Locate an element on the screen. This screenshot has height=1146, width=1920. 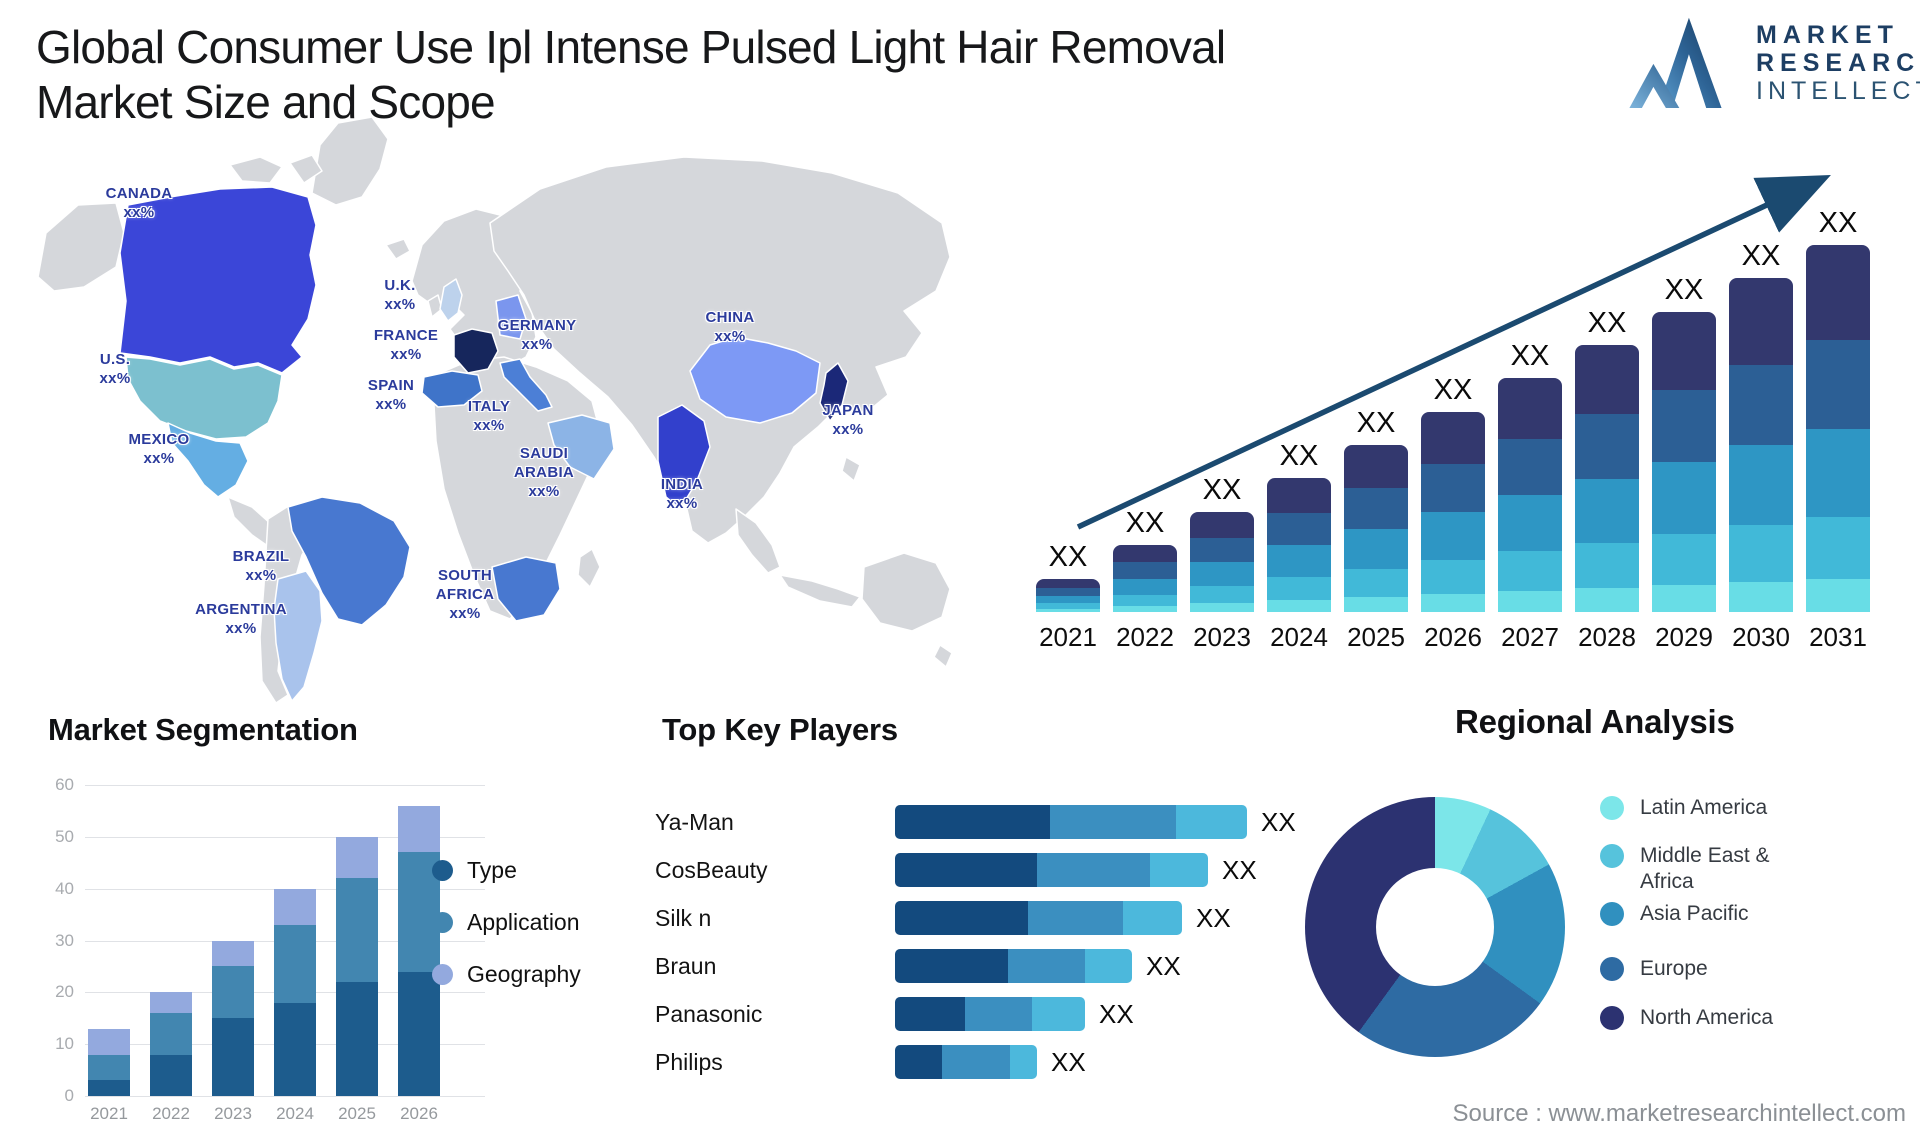
map-label-germany: GERMANY xx% is located at coordinates (537, 336).